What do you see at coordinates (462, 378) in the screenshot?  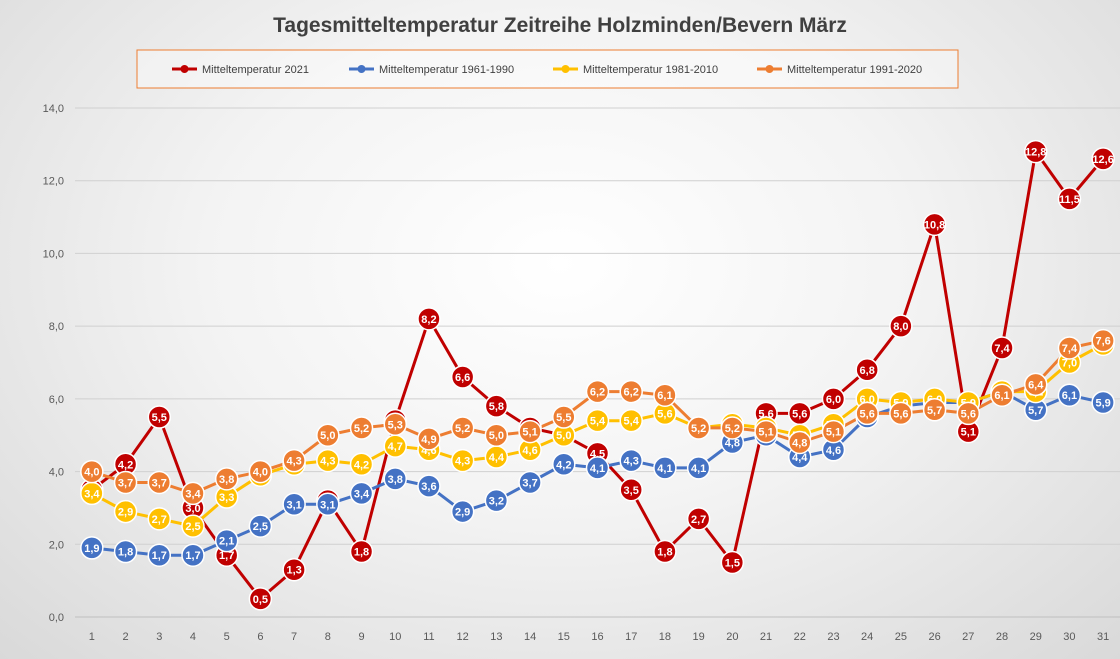 I see `data-label-mitteltemperatur-2021: 6,6` at bounding box center [462, 378].